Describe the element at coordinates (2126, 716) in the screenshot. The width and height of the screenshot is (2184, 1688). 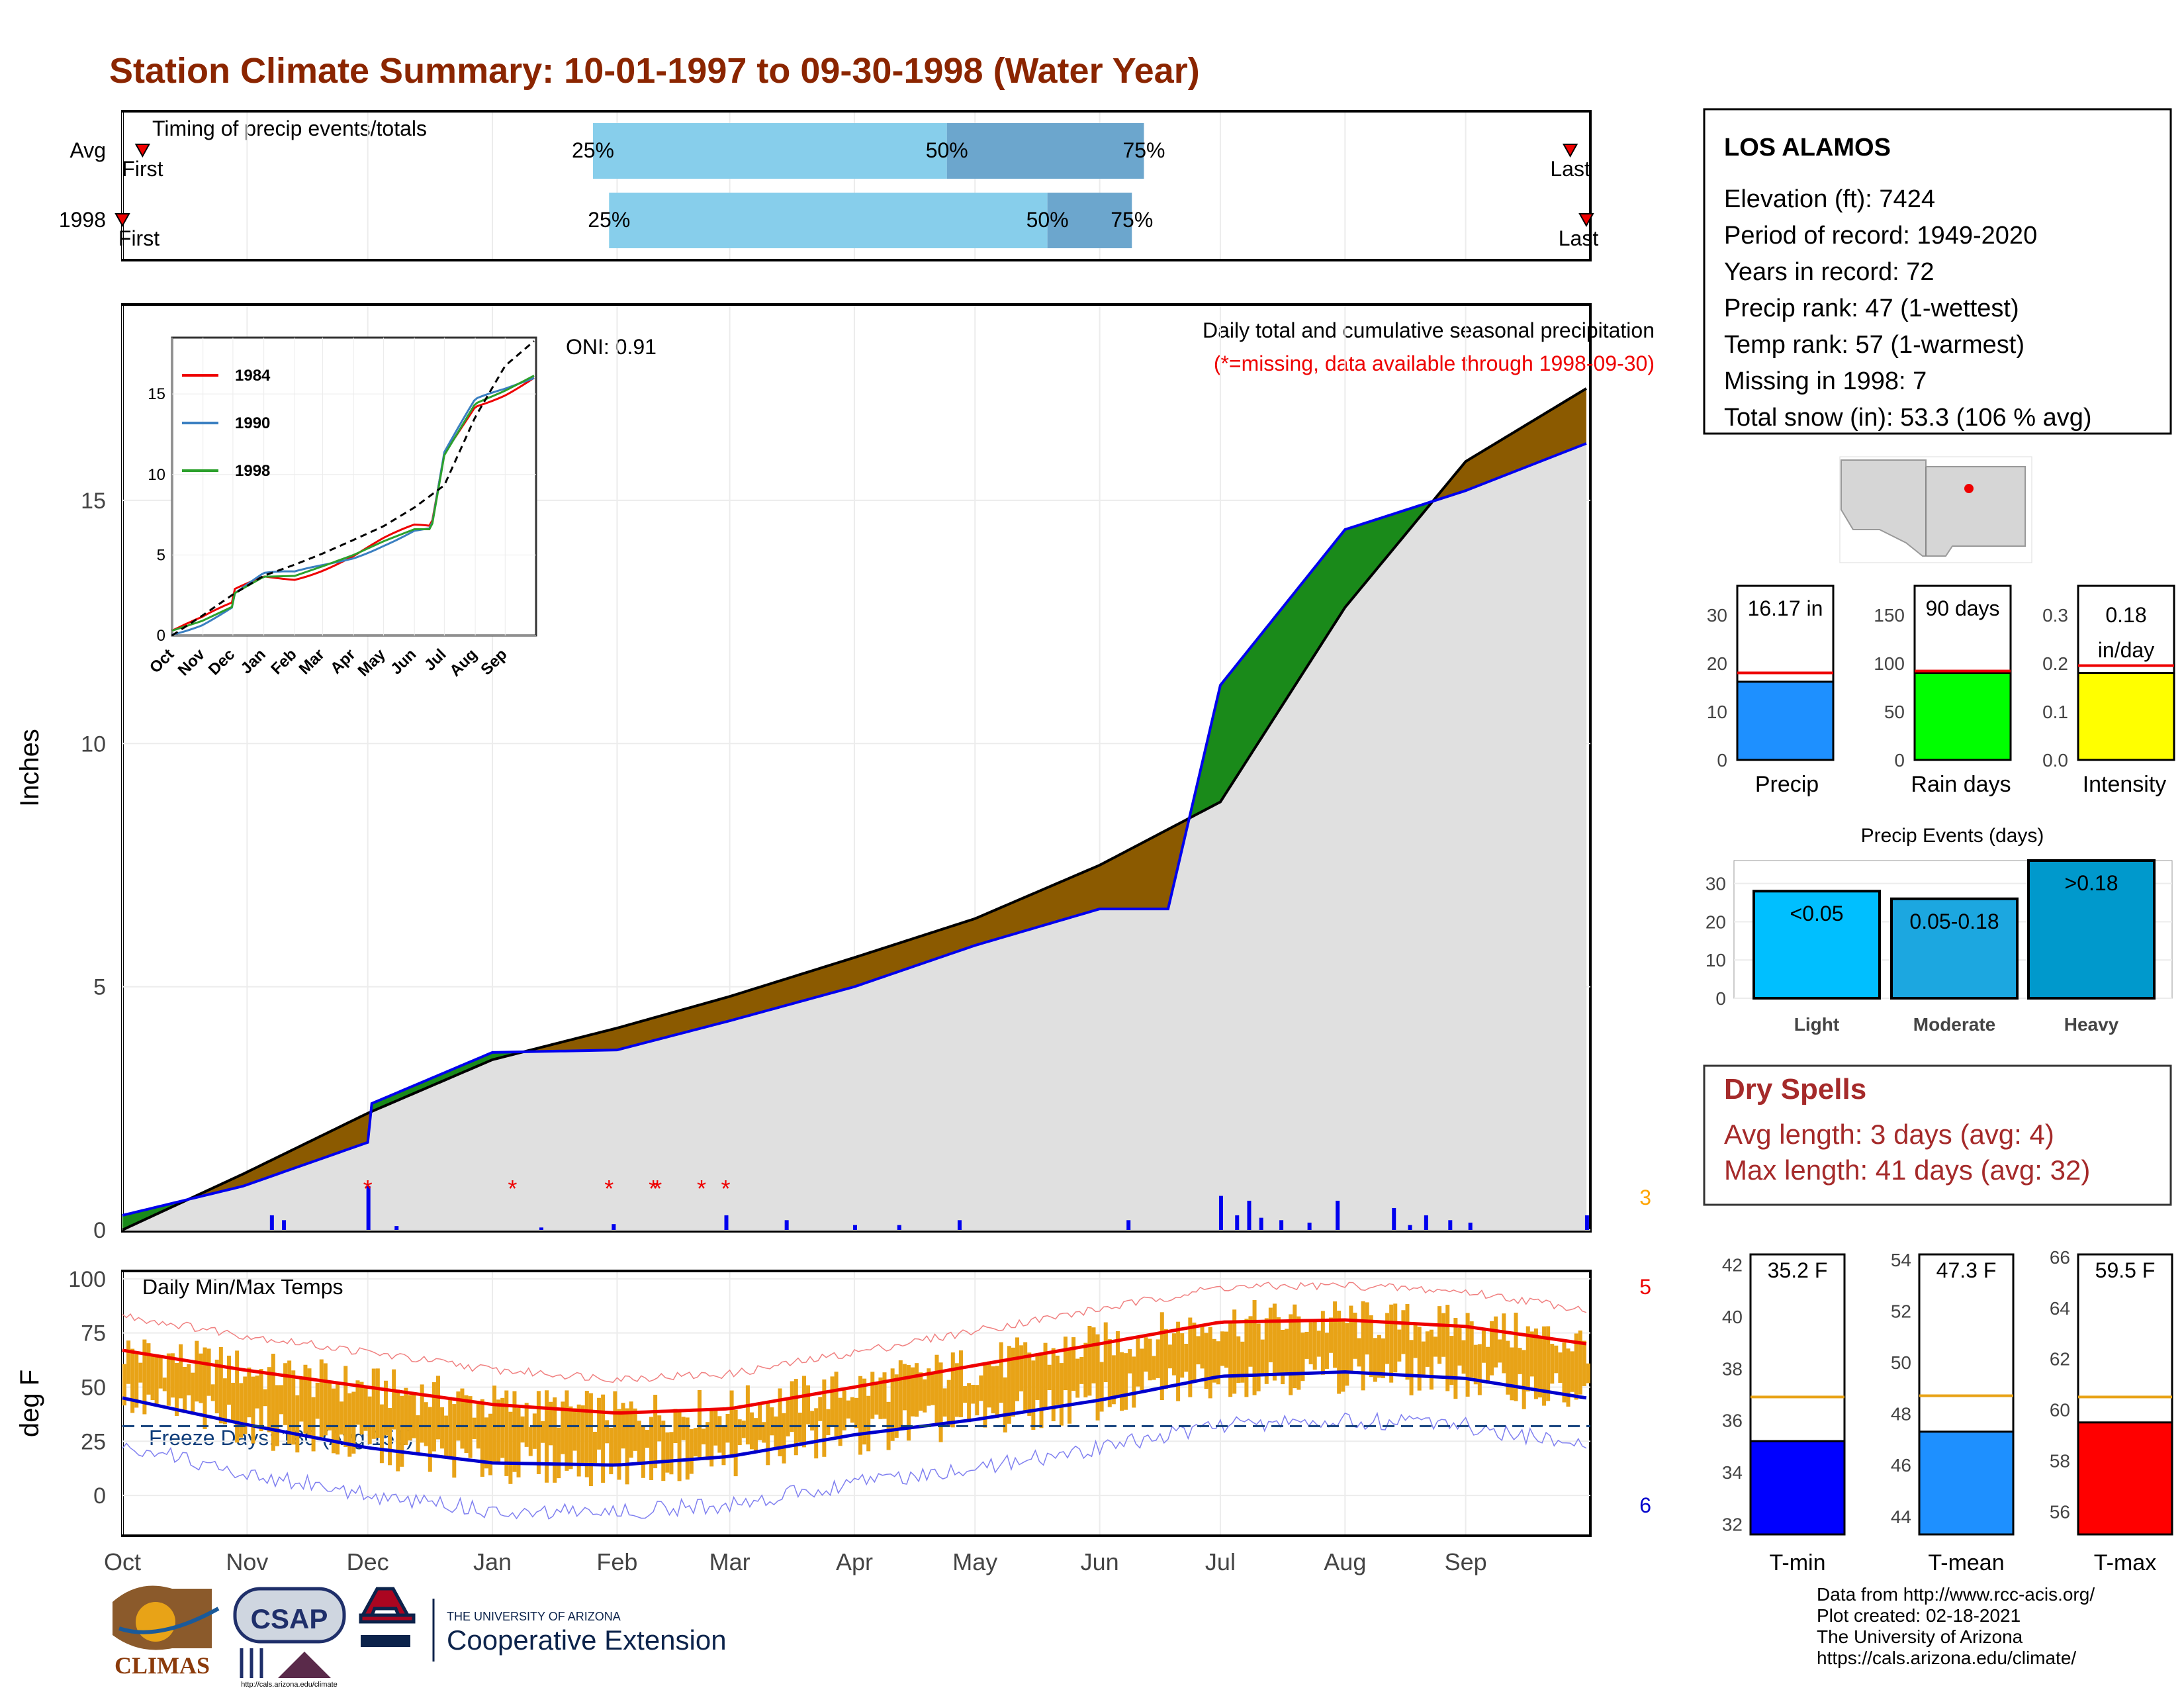
I see `summary-bar-intensity` at that location.